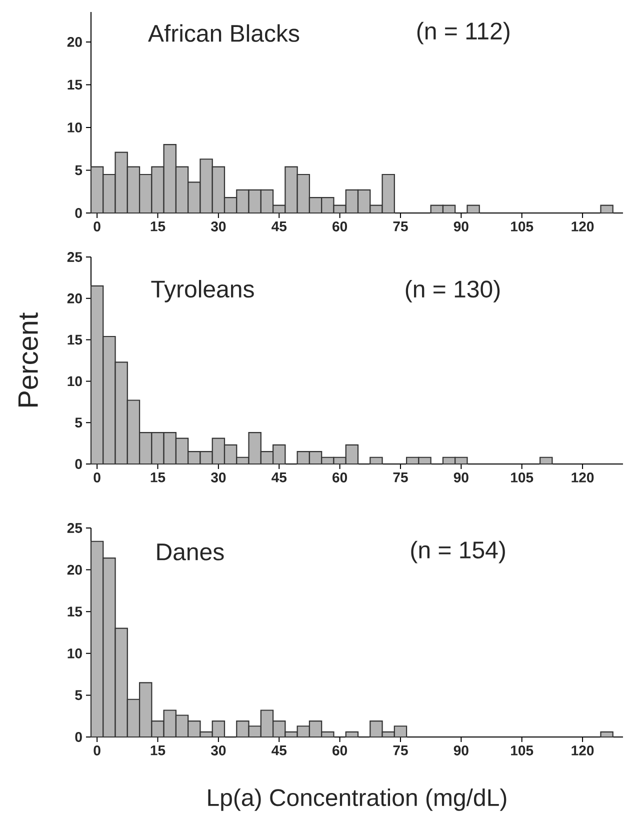  I want to click on x-axis-title: Lp(a) Concentration (mg/dL), so click(357, 799).